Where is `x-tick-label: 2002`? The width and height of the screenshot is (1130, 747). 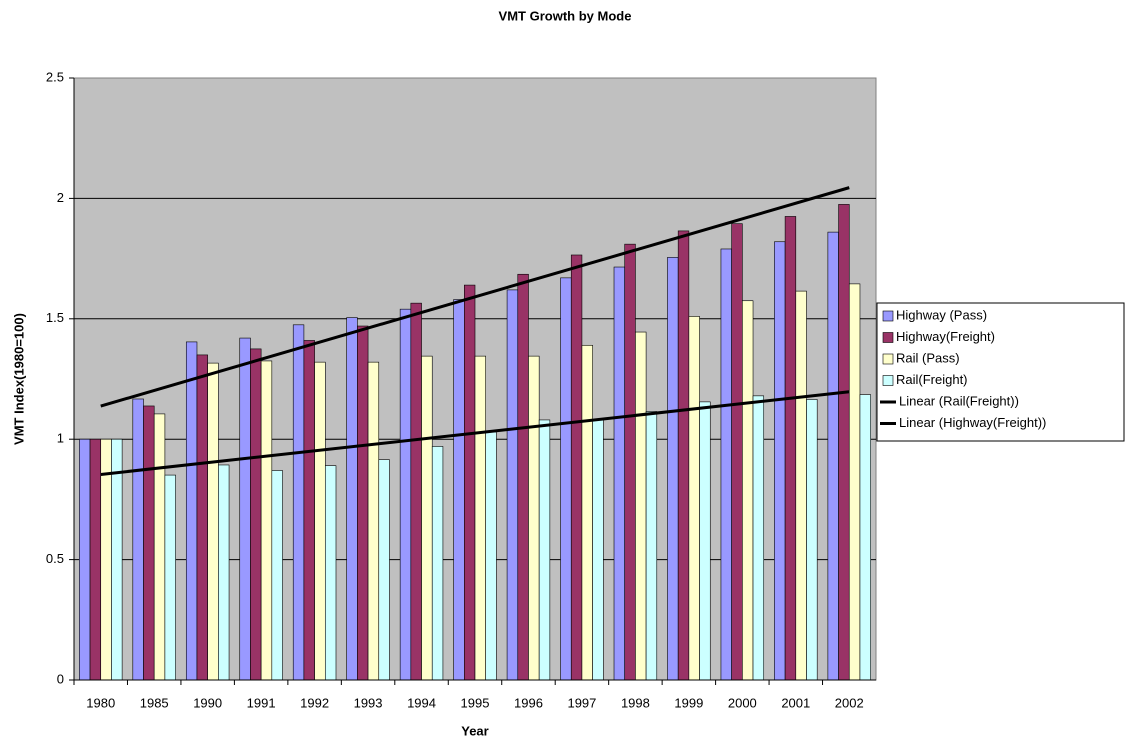
x-tick-label: 2002 is located at coordinates (849, 702).